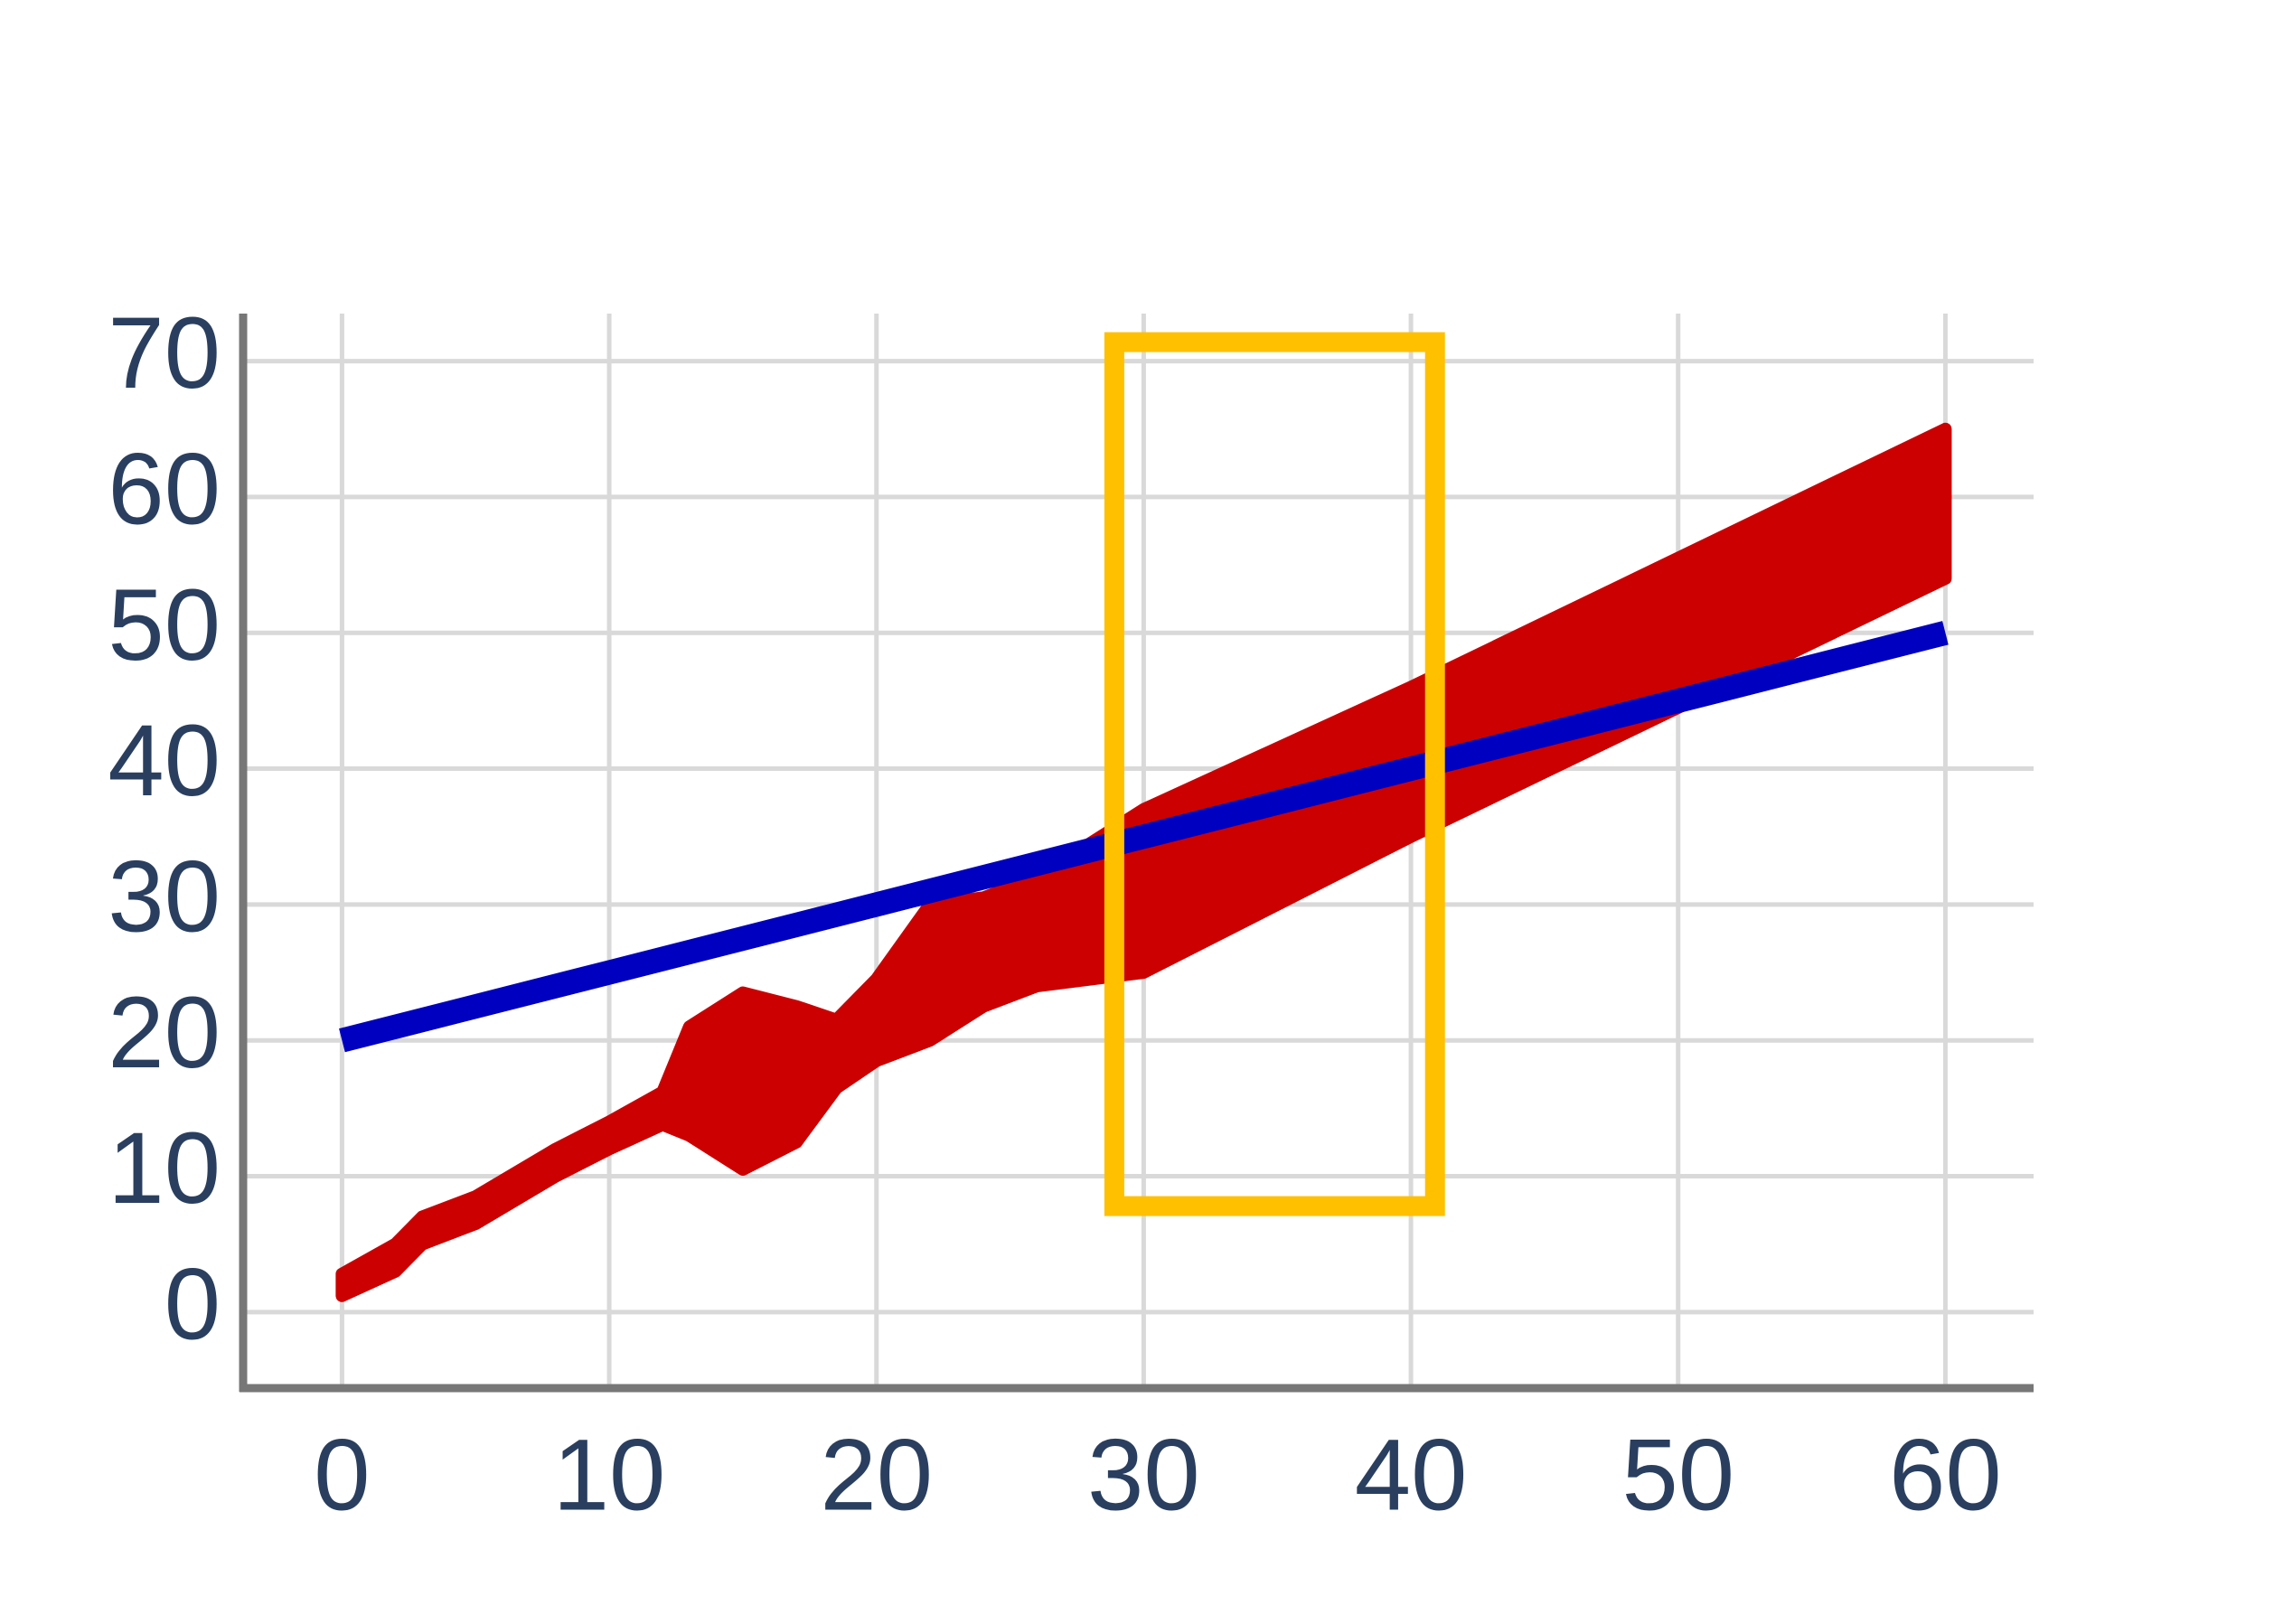  Describe the element at coordinates (164, 489) in the screenshot. I see `y-tick-label: 60` at that location.